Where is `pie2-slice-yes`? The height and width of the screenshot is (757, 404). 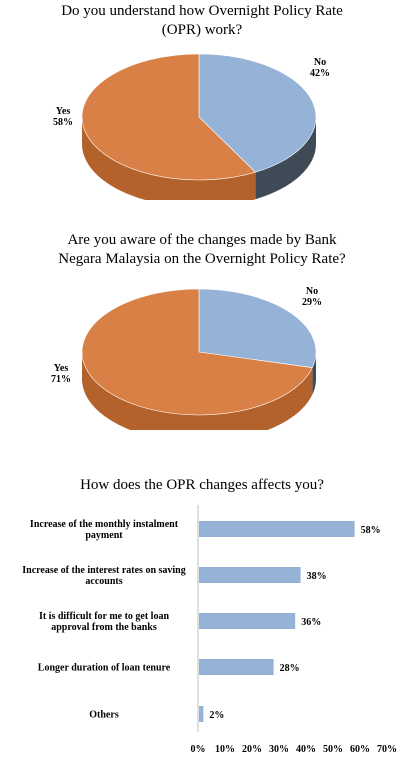
pie2-slice-yes is located at coordinates (197, 352).